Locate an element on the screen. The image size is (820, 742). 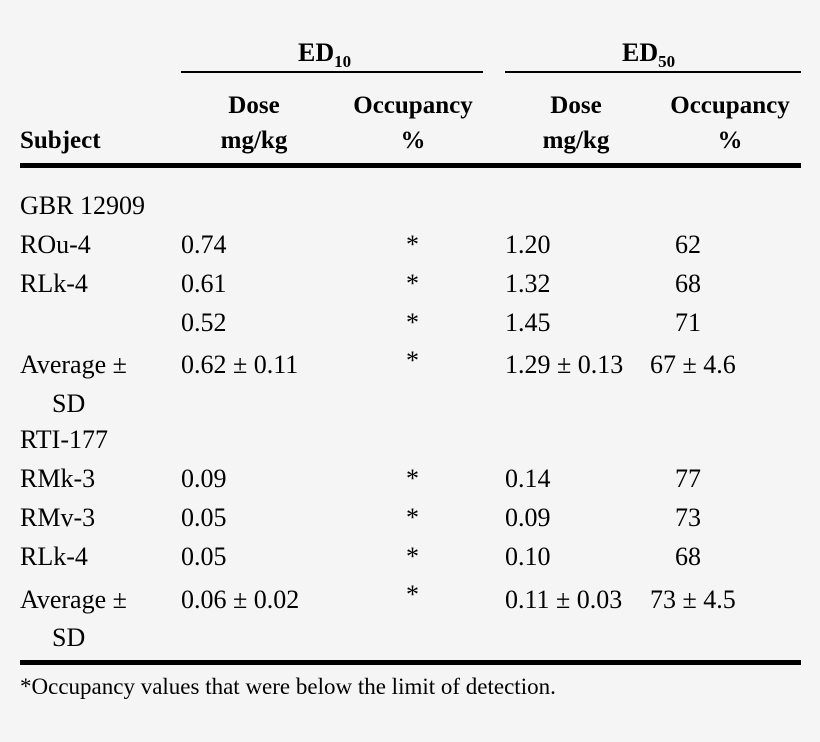
header-rule is located at coordinates (410, 165).